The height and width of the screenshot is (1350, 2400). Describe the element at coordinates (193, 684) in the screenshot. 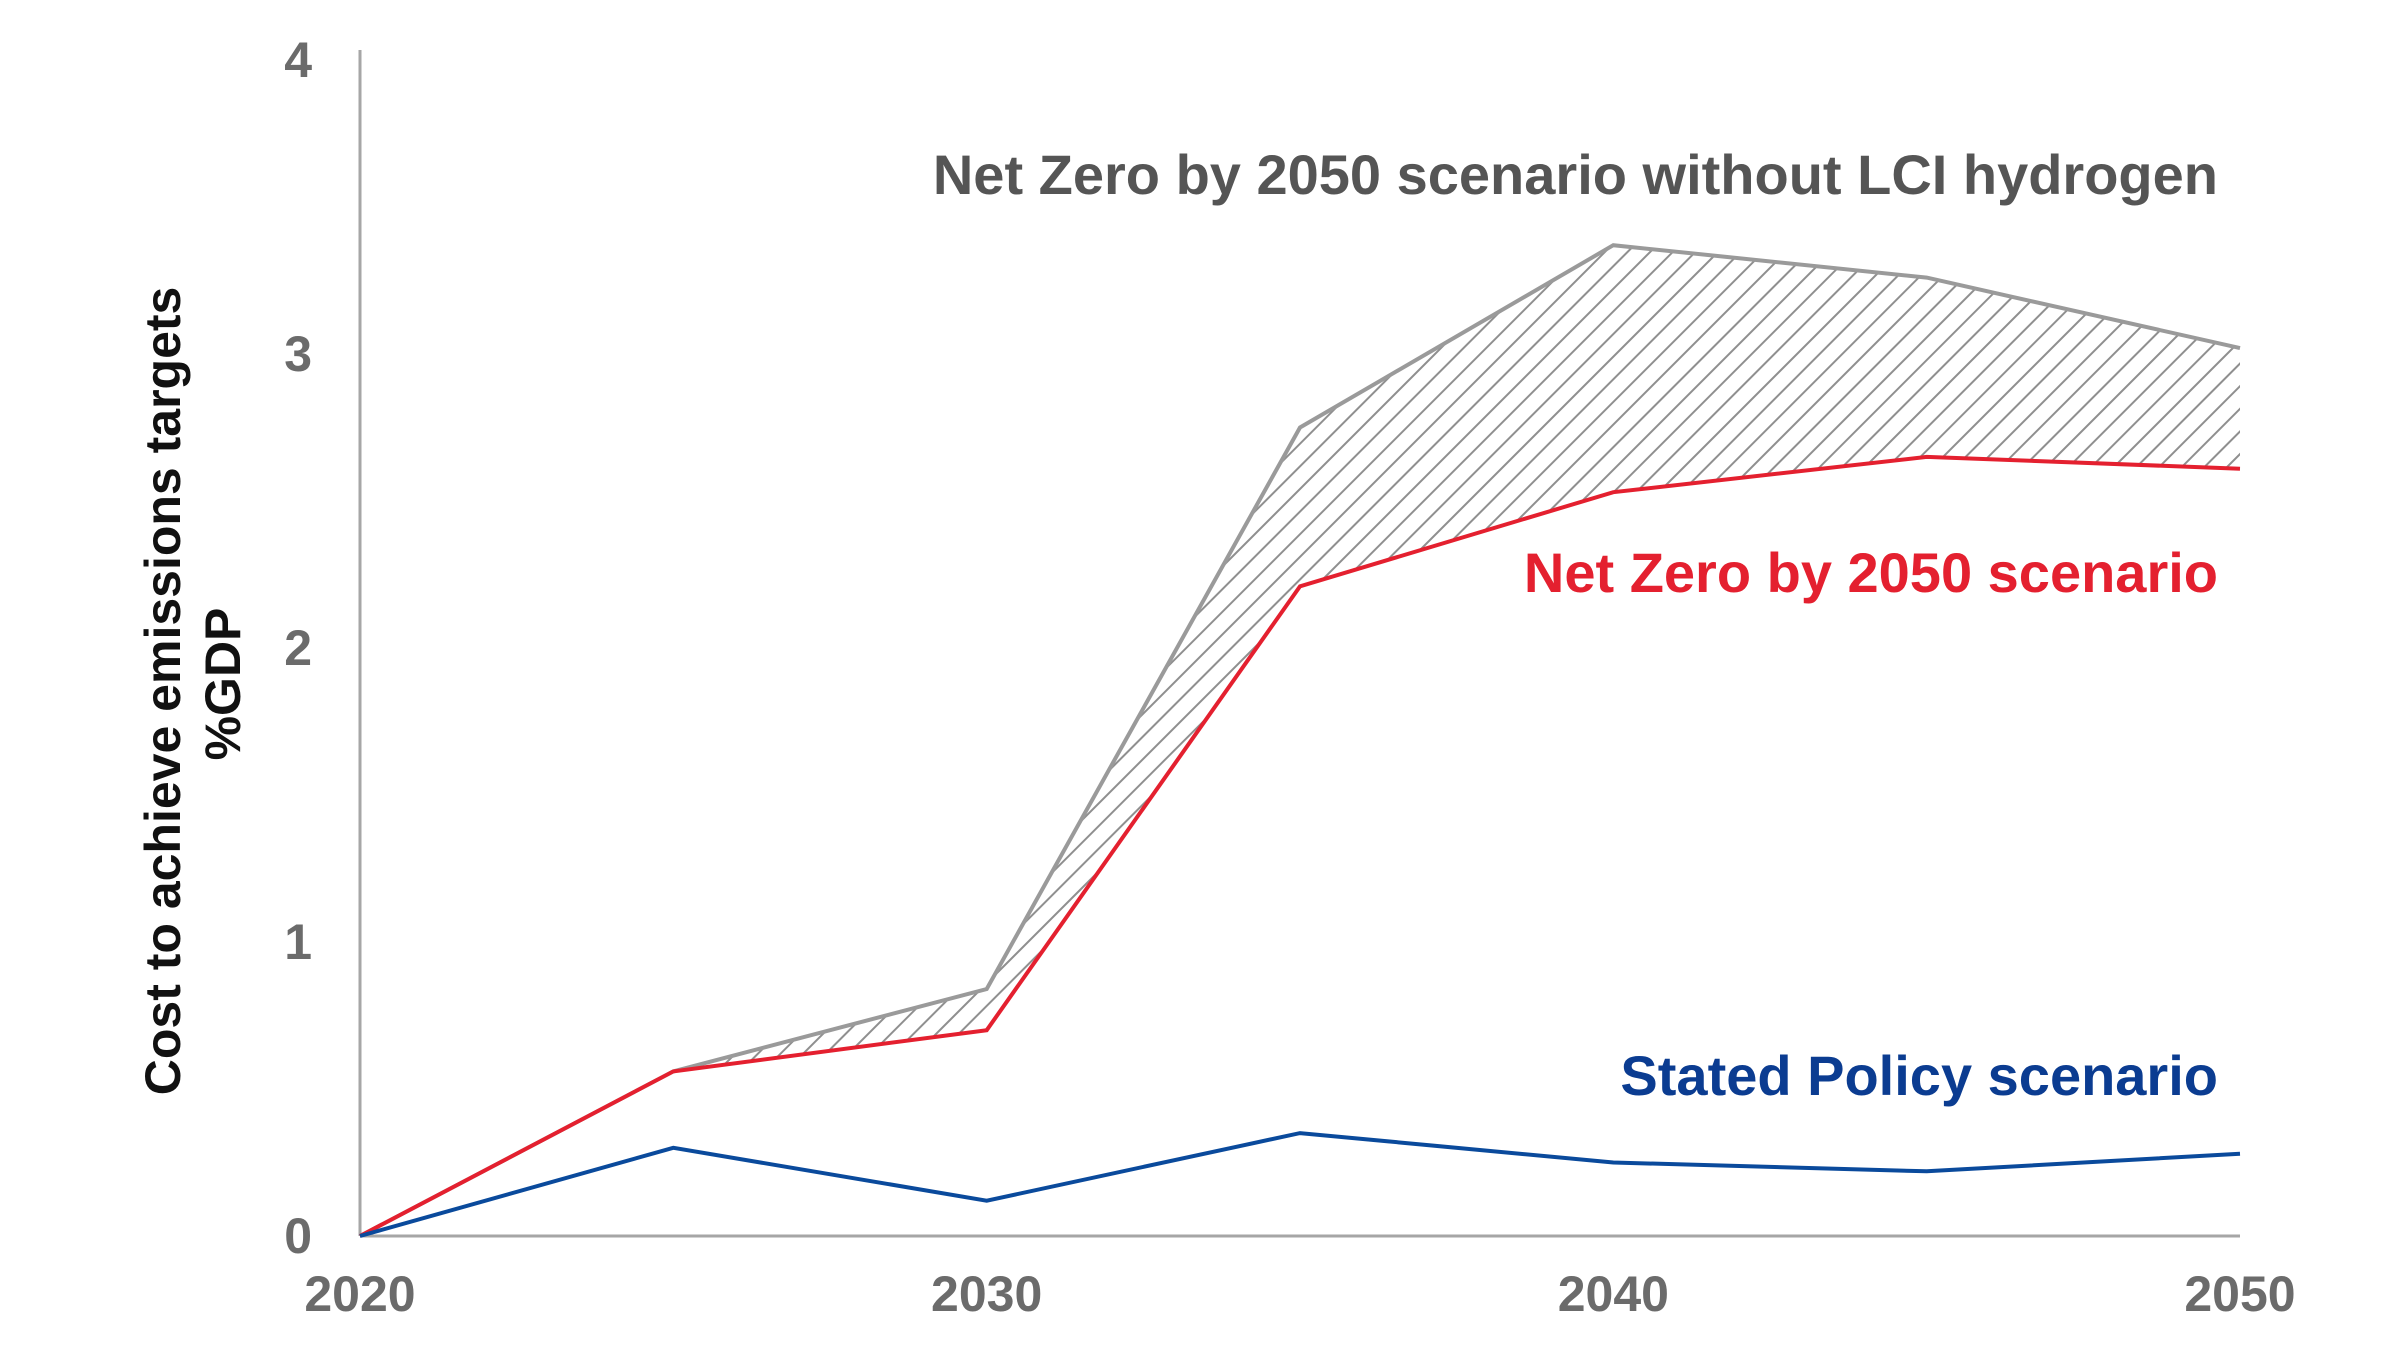

I see `y-axis-label: Cost to achieve emissions targets %GDP` at that location.